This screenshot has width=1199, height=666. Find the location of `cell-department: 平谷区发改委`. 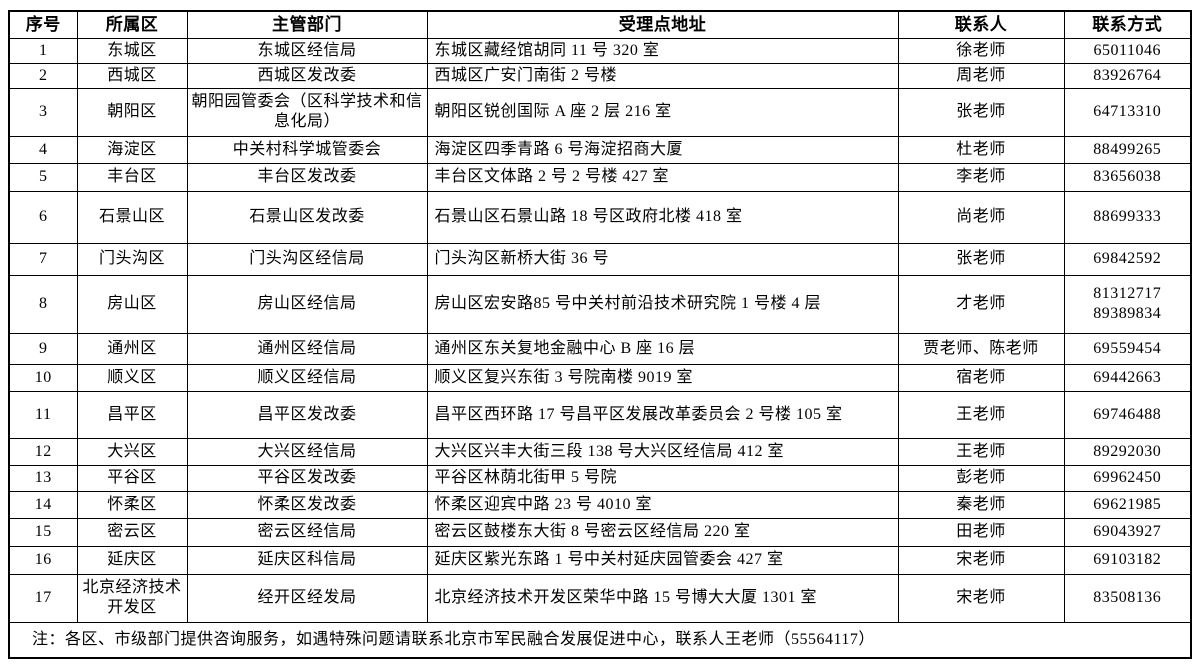

cell-department: 平谷区发改委 is located at coordinates (307, 478).